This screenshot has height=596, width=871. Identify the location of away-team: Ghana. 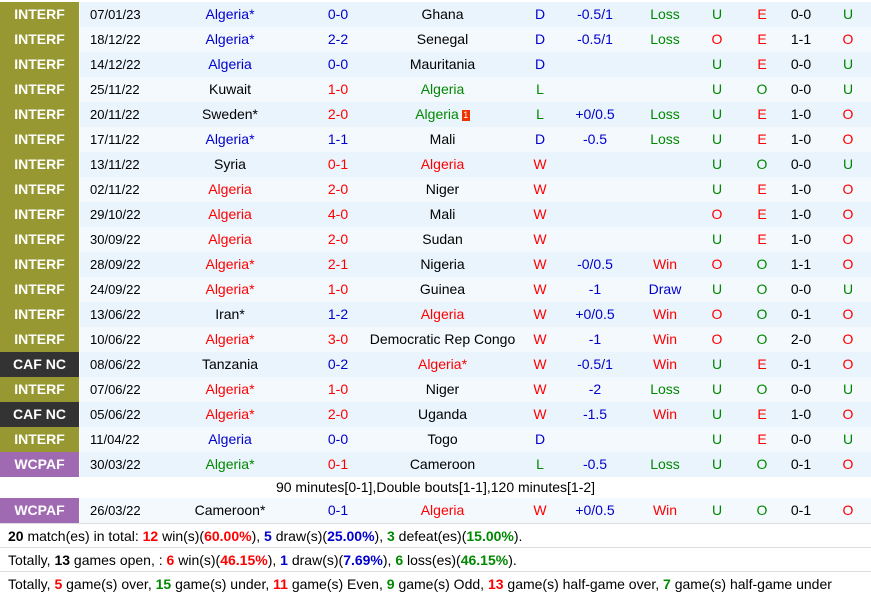
(442, 14).